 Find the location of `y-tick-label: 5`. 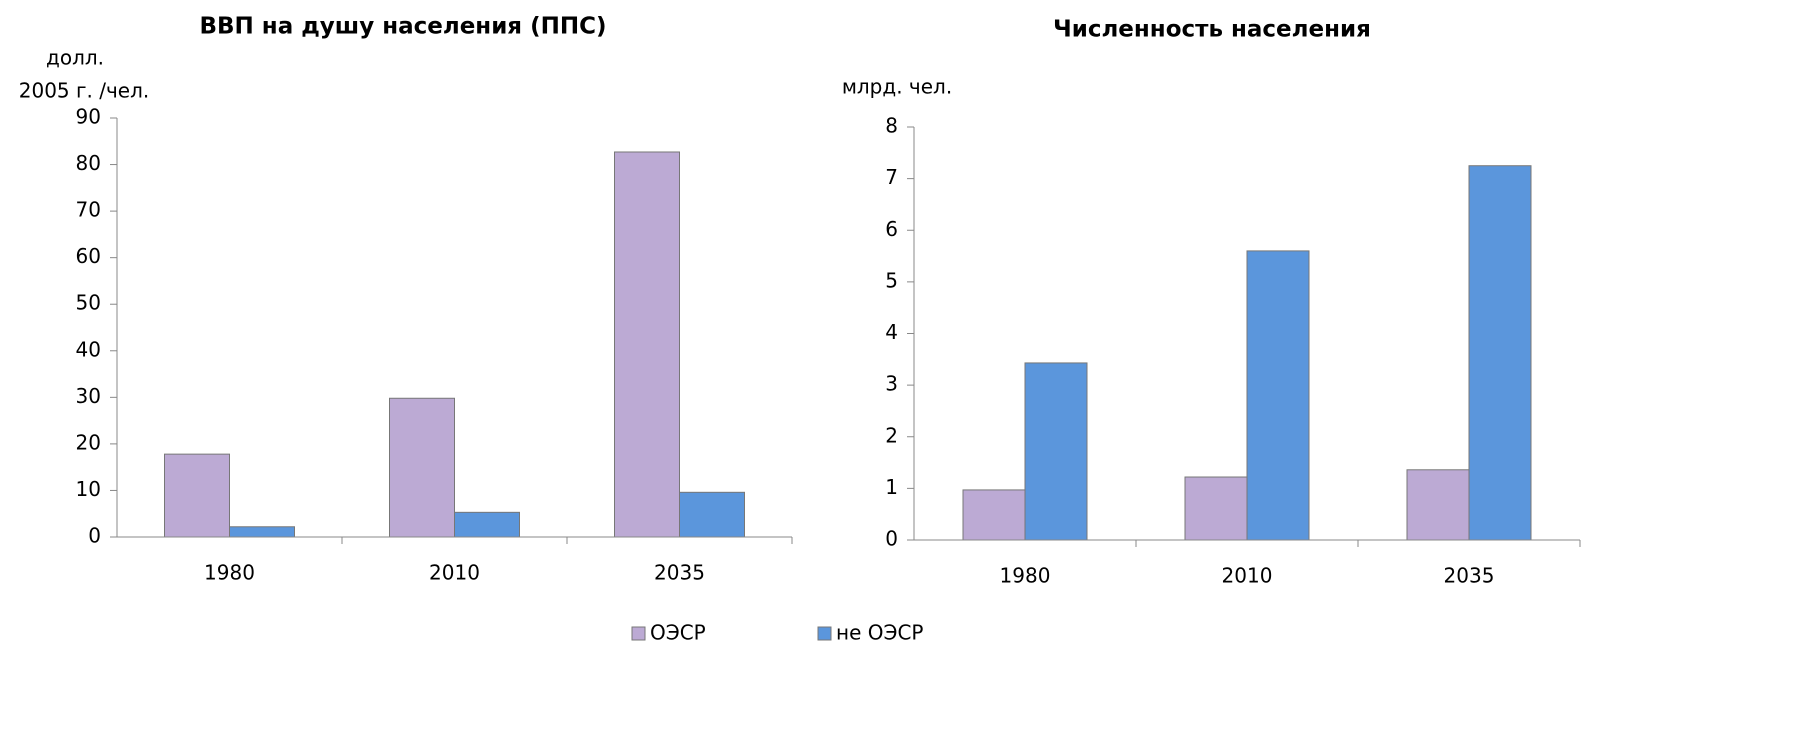

y-tick-label: 5 is located at coordinates (891, 280).